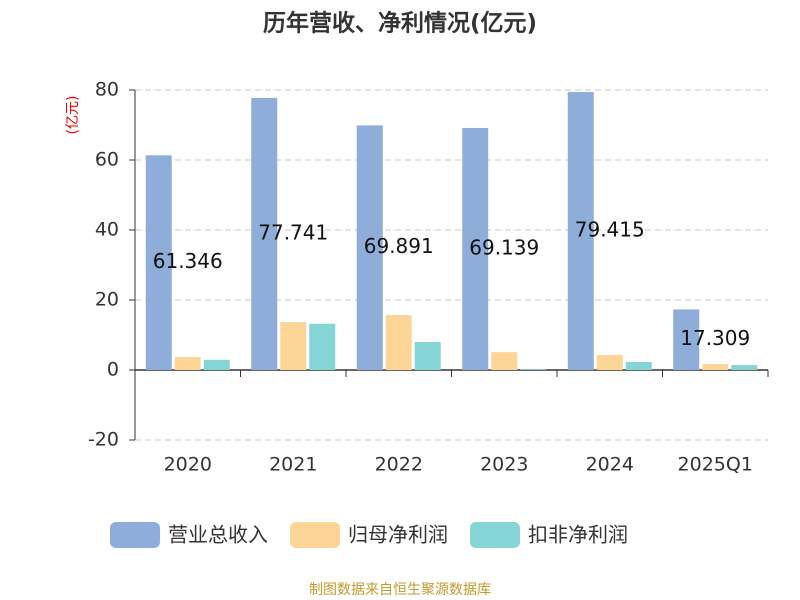  What do you see at coordinates (103, 440) in the screenshot?
I see `y-tick-label: -20` at bounding box center [103, 440].